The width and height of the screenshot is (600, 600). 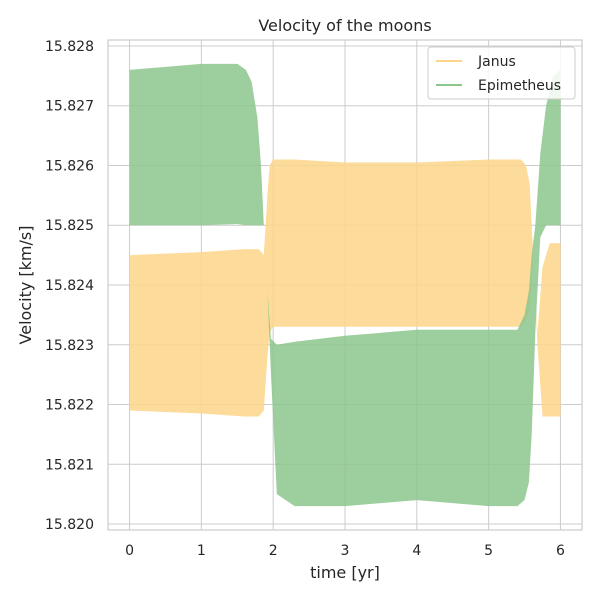 I want to click on x-tick-label: 3, so click(x=345, y=551).